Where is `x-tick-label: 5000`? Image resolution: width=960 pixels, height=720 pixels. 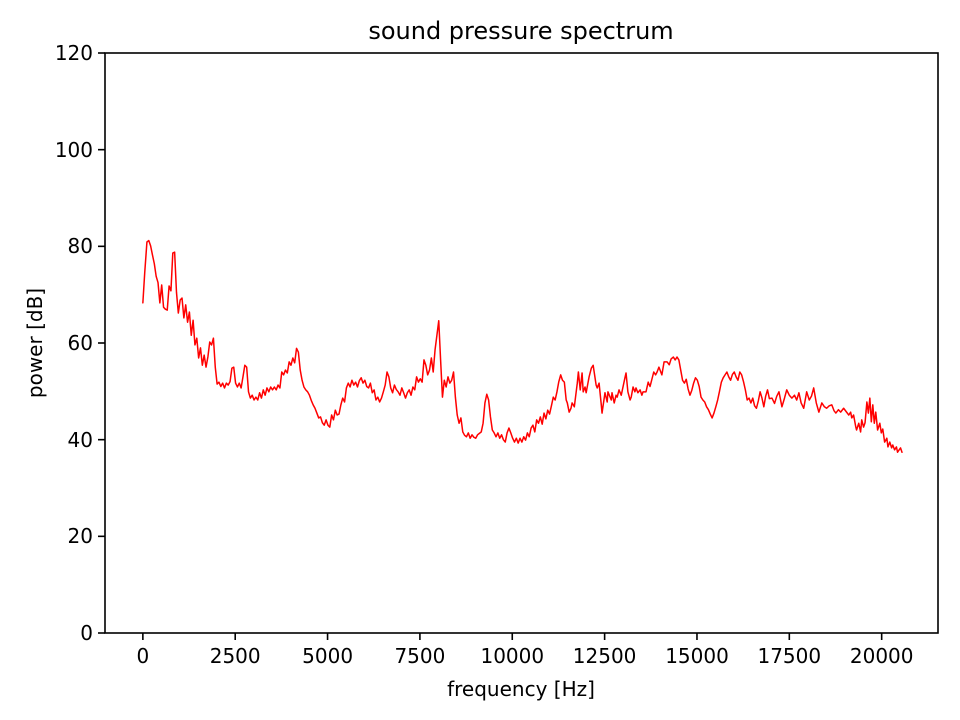
x-tick-label: 5000 is located at coordinates (328, 656).